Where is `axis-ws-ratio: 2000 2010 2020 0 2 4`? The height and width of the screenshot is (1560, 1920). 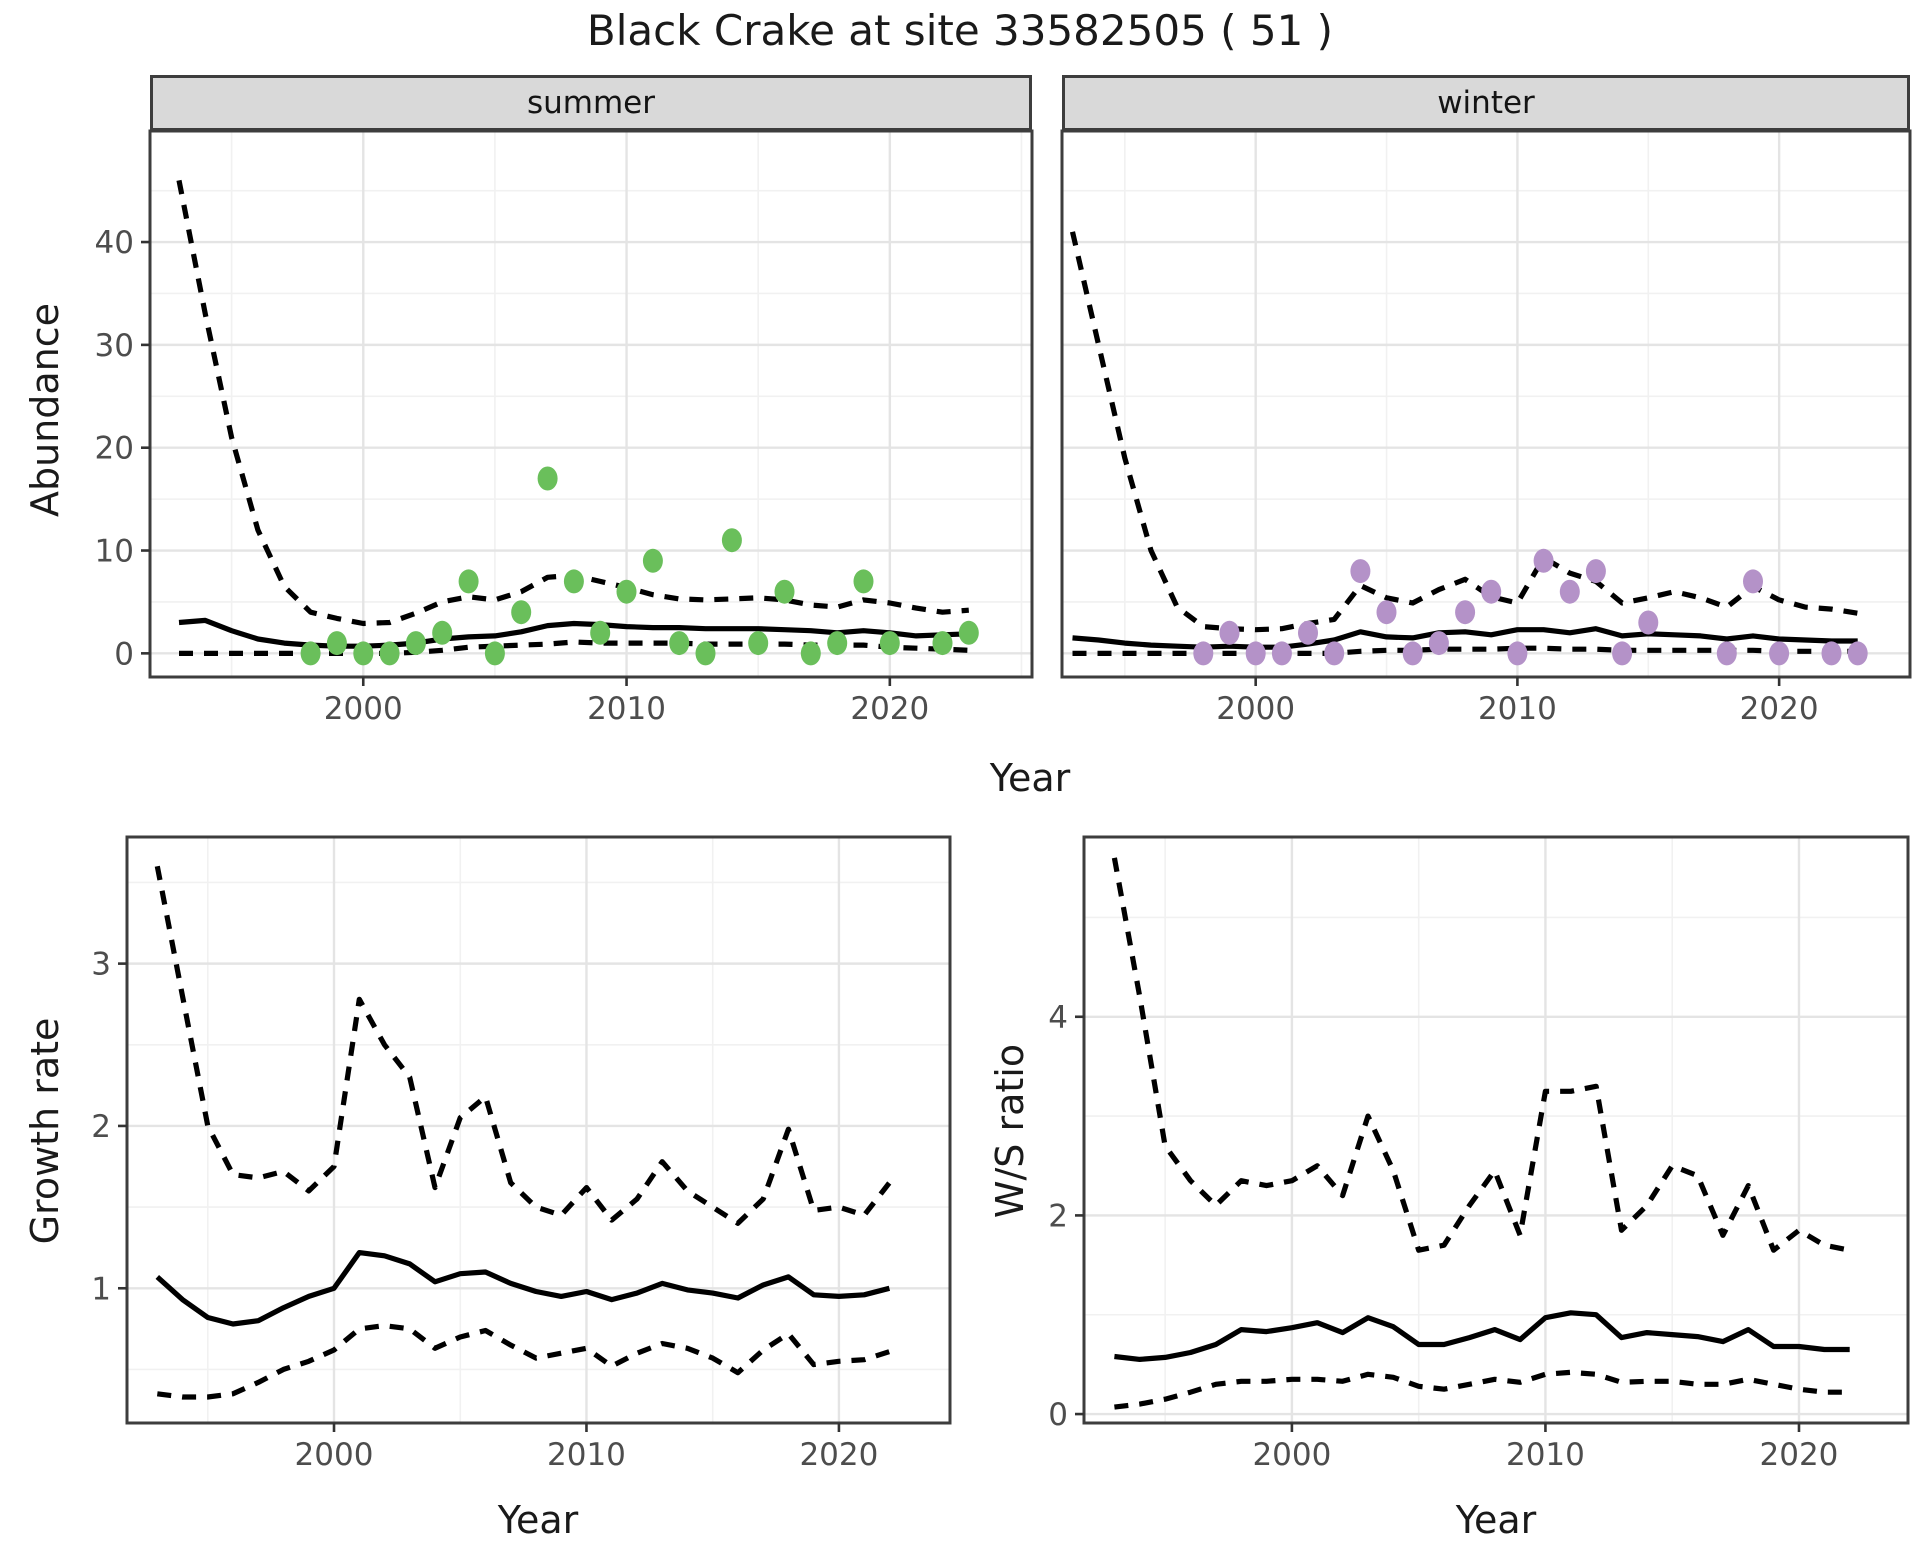 axis-ws-ratio: 2000 2010 2020 0 2 4 is located at coordinates (1443, 1236).